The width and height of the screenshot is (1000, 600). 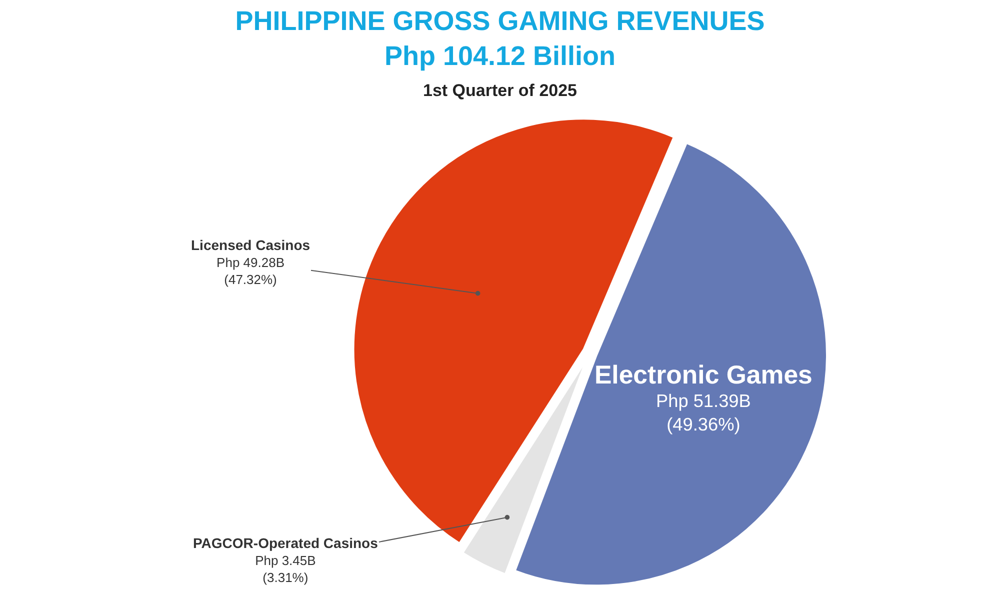 What do you see at coordinates (703, 413) in the screenshot?
I see `data-label: Php 51.39B (49.36%)` at bounding box center [703, 413].